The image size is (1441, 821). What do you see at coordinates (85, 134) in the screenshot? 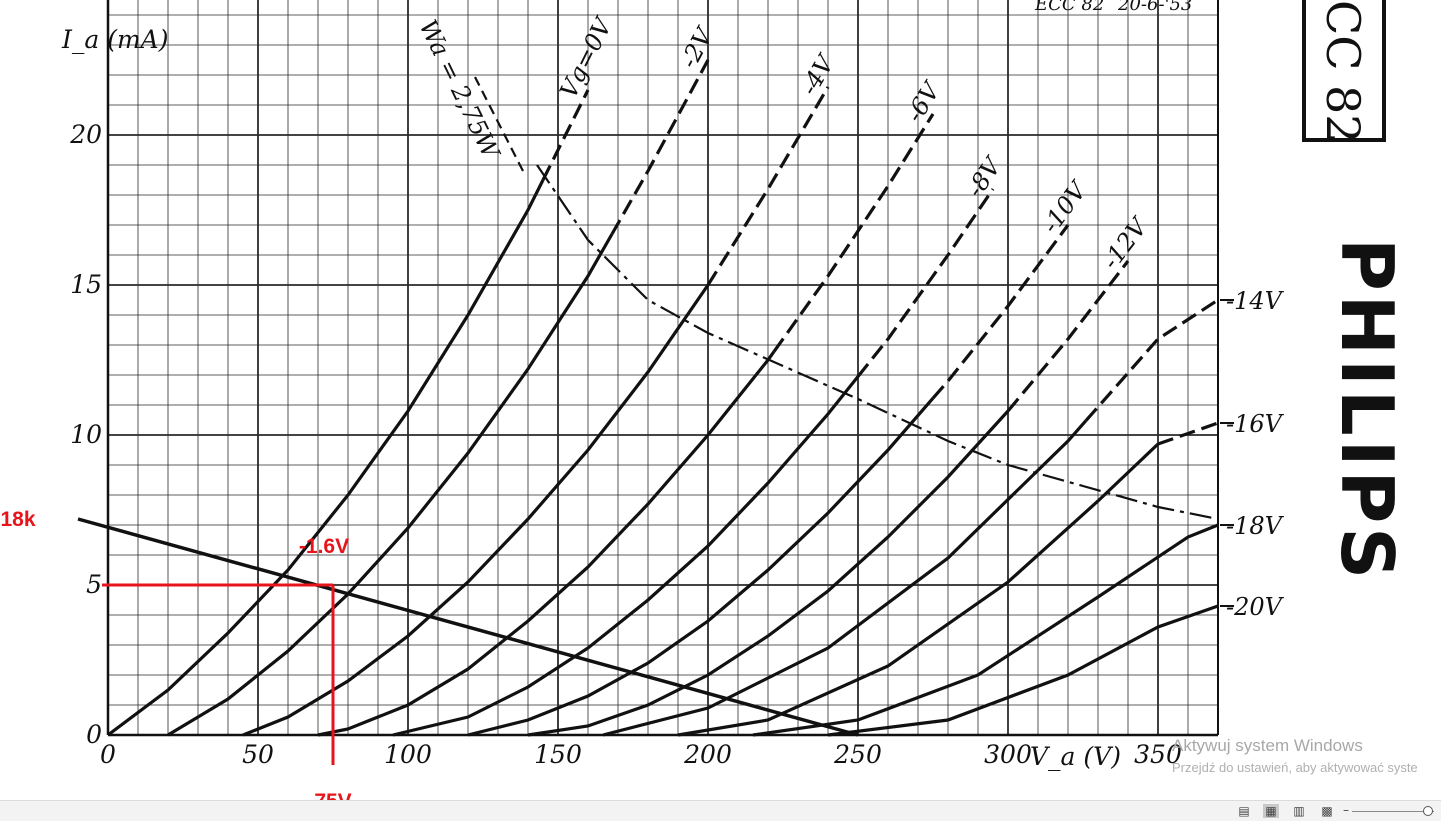
I see `y-tick-label: 20` at bounding box center [85, 134].